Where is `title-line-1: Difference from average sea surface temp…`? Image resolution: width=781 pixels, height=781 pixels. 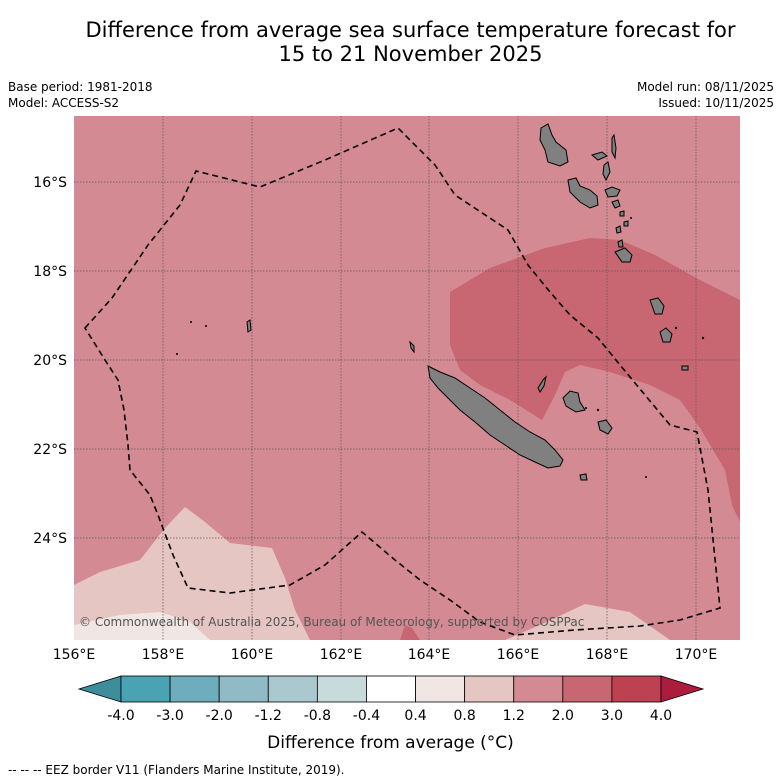
title-line-1: Difference from average sea surface temp… is located at coordinates (410, 30).